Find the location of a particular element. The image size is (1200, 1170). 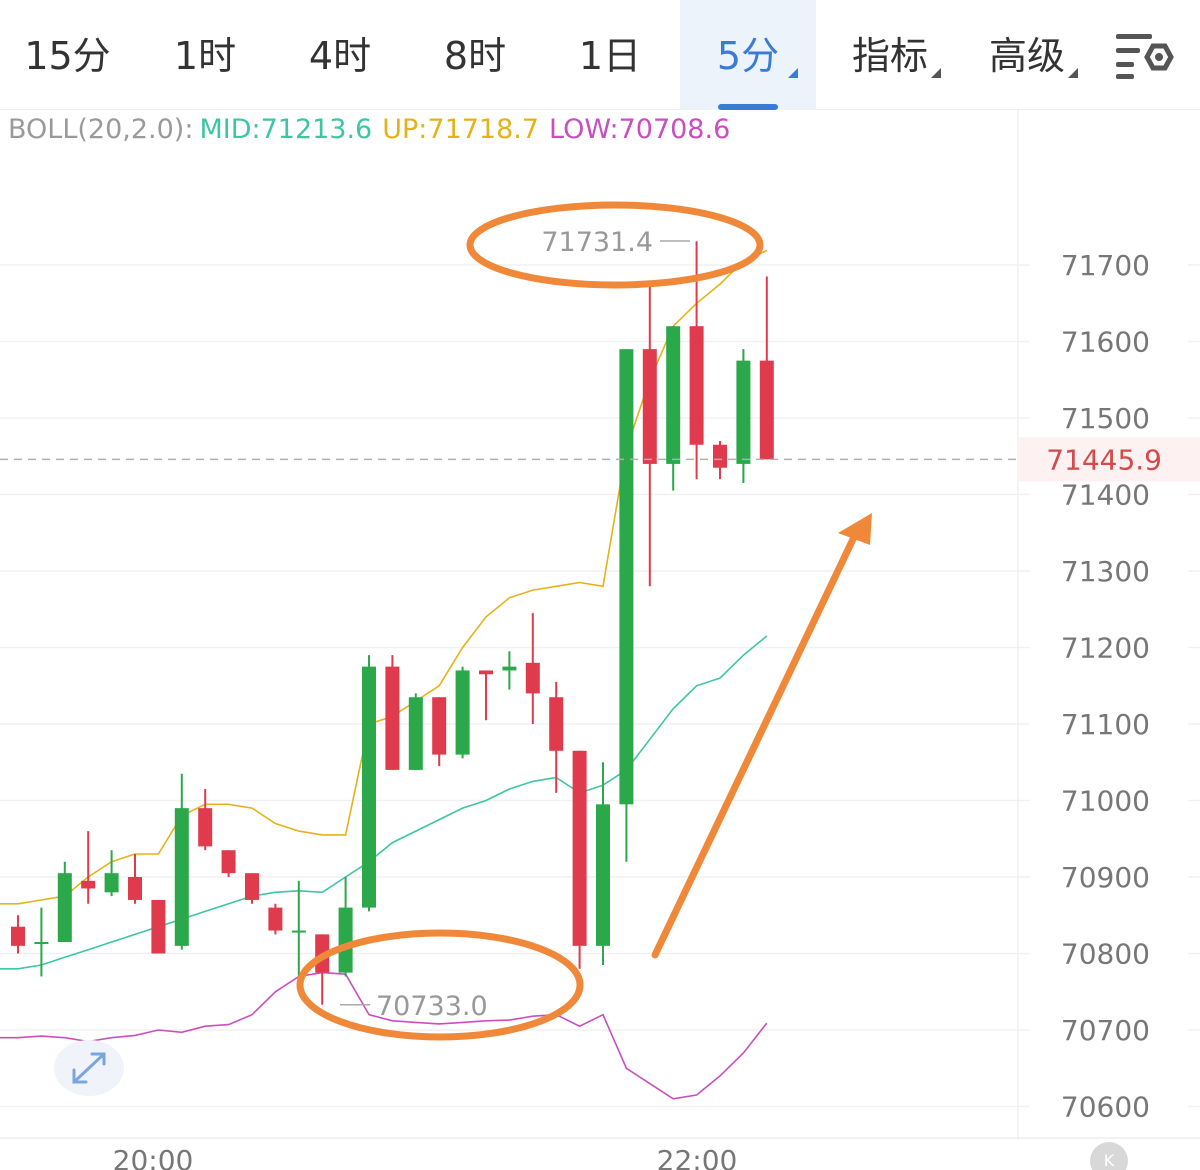

price-tick-label: 71500 is located at coordinates (1105, 418).